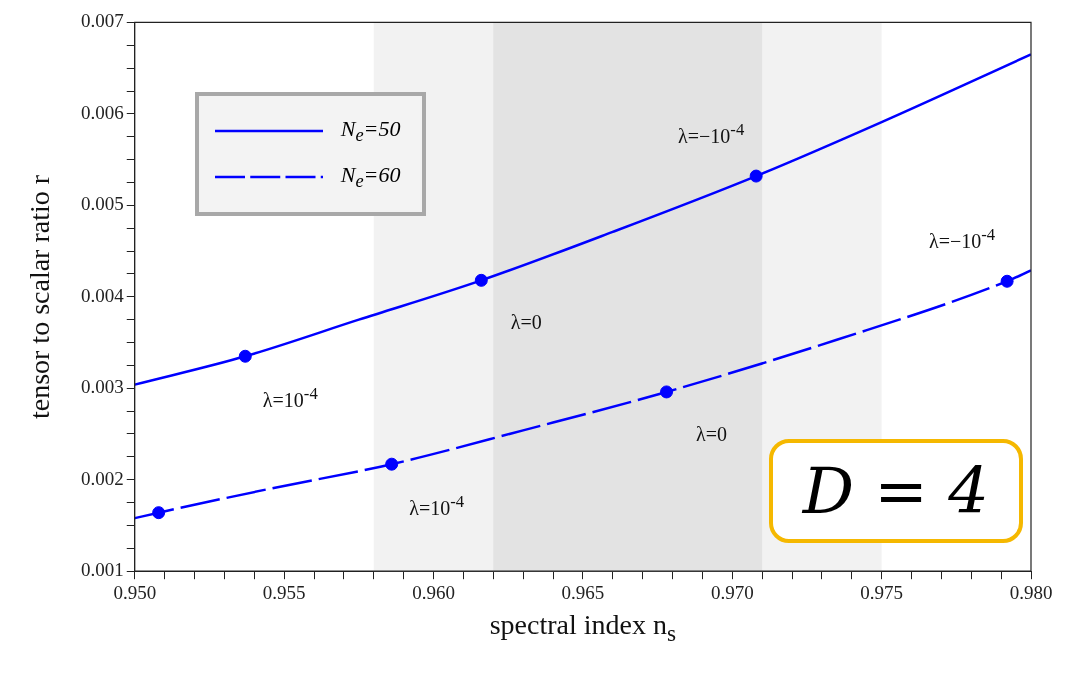 The height and width of the screenshot is (676, 1069). Describe the element at coordinates (433, 592) in the screenshot. I see `x-tick-label: 0.960` at that location.